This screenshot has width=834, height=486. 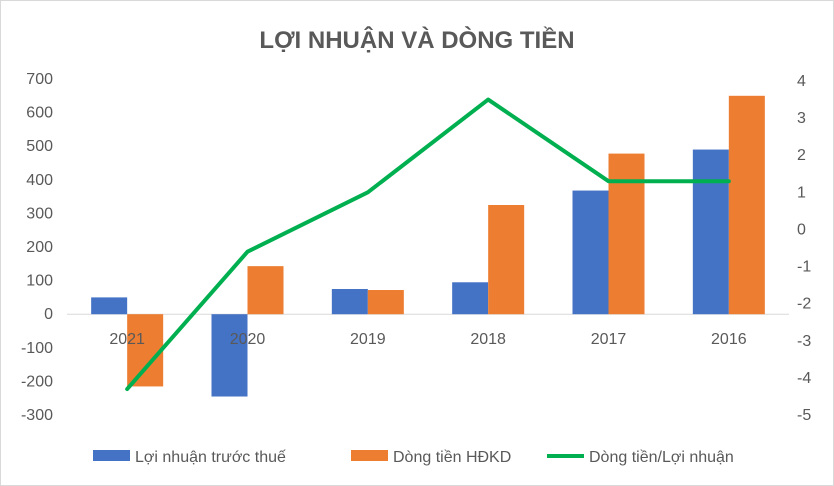 What do you see at coordinates (127, 339) in the screenshot?
I see `category-label-2021: 2021` at bounding box center [127, 339].